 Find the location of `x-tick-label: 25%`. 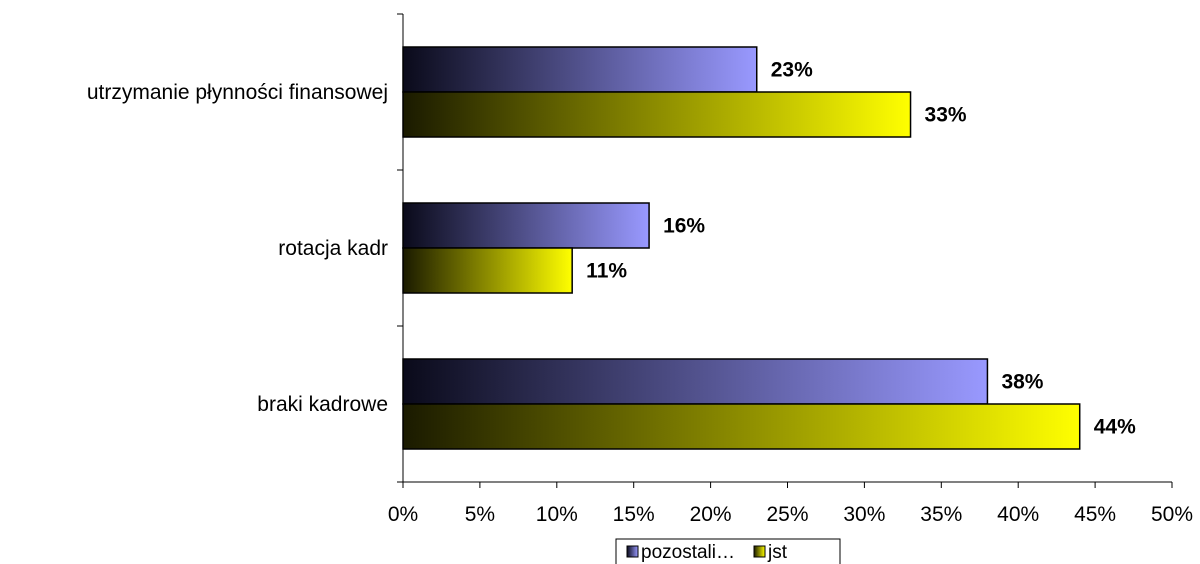

x-tick-label: 25% is located at coordinates (787, 514).